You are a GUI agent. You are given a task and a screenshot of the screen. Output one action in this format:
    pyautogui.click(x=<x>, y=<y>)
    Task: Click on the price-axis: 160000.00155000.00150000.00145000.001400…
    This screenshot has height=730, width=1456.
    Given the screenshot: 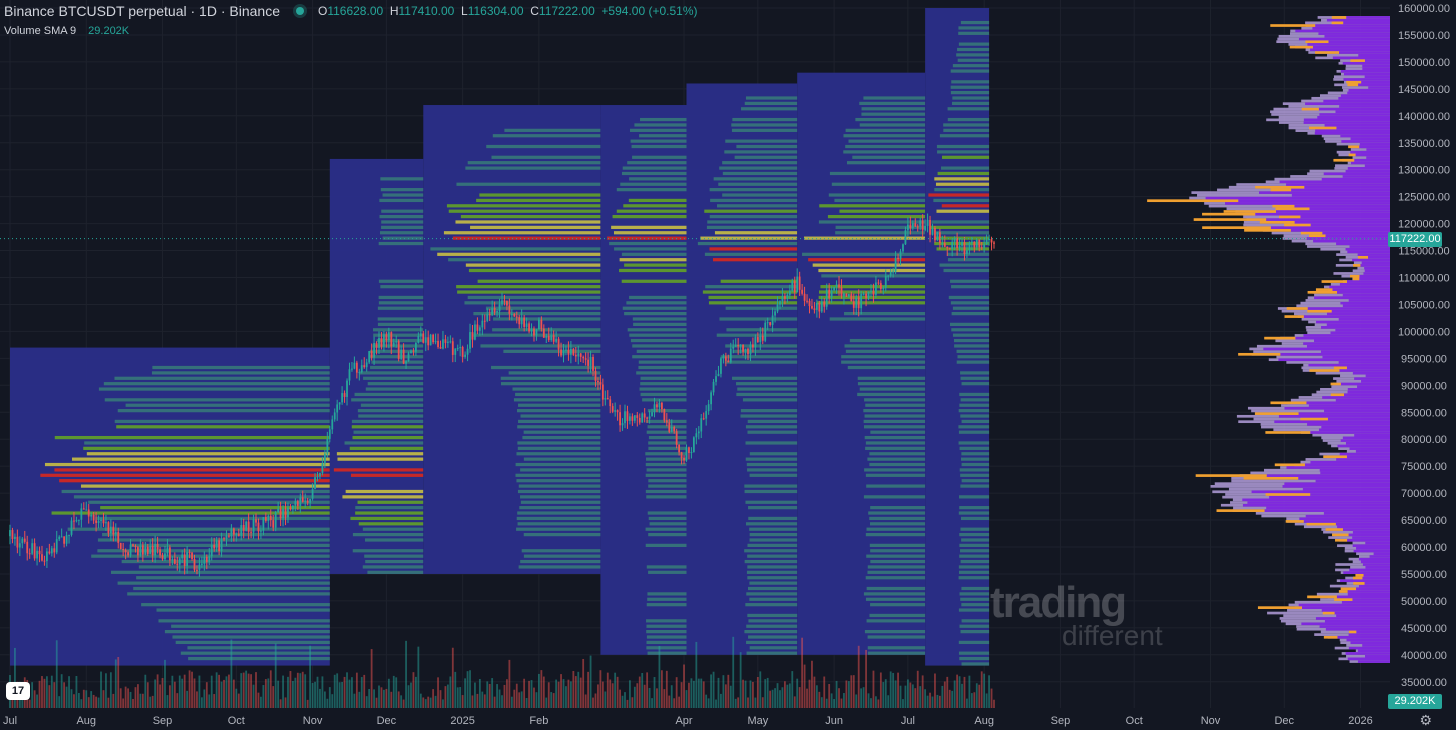 What is the action you would take?
    pyautogui.click(x=1424, y=346)
    